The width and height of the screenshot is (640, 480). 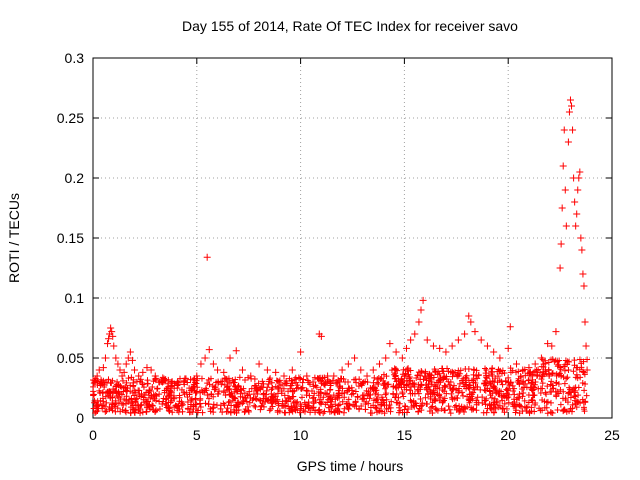 I want to click on x-tick-label: 15, so click(x=405, y=435).